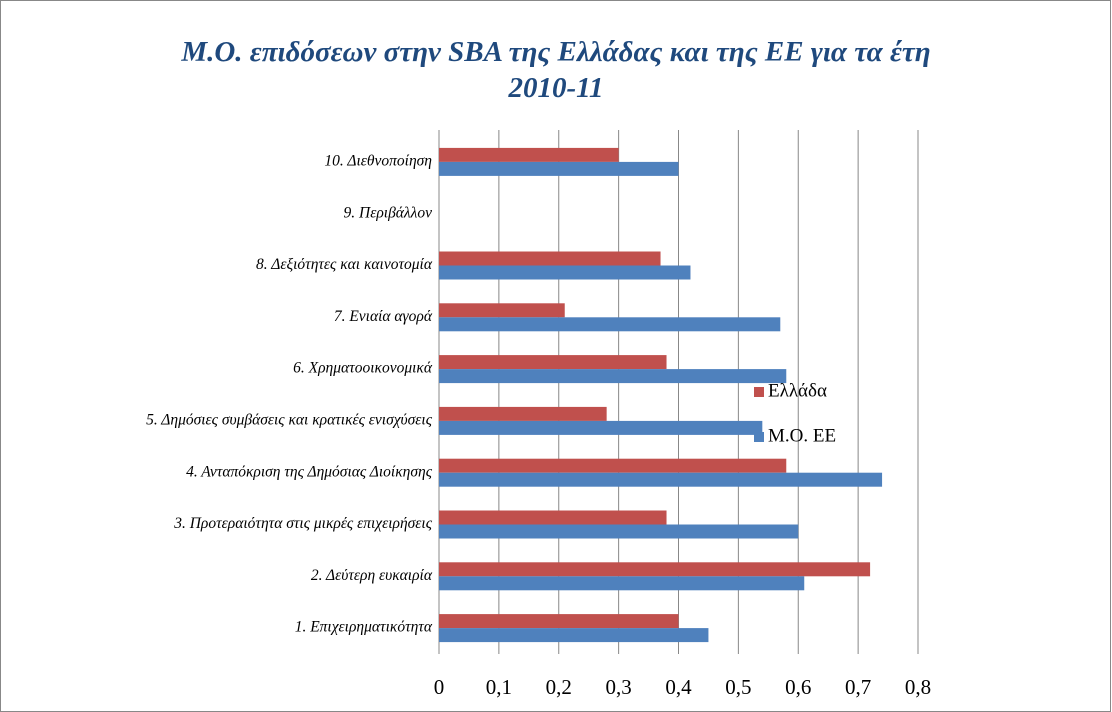 Image resolution: width=1112 pixels, height=712 pixels. Describe the element at coordinates (798, 687) in the screenshot. I see `x-tick-label: 0,6` at that location.